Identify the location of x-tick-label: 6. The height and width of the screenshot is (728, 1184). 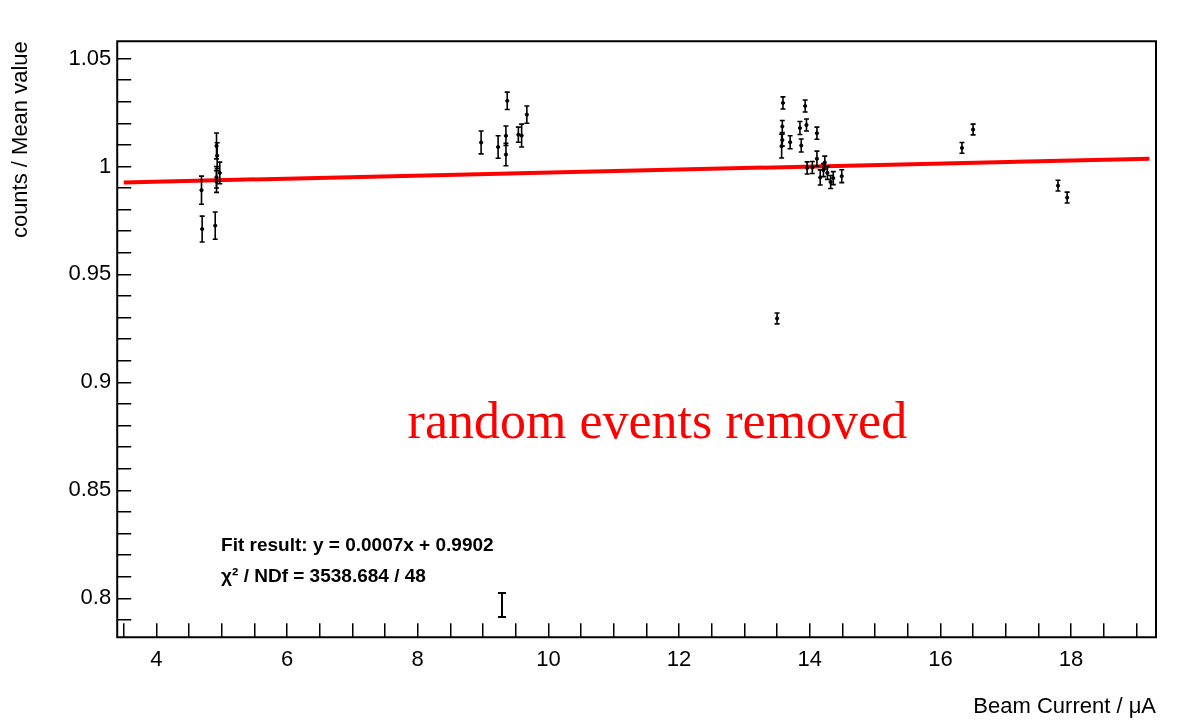
(287, 659).